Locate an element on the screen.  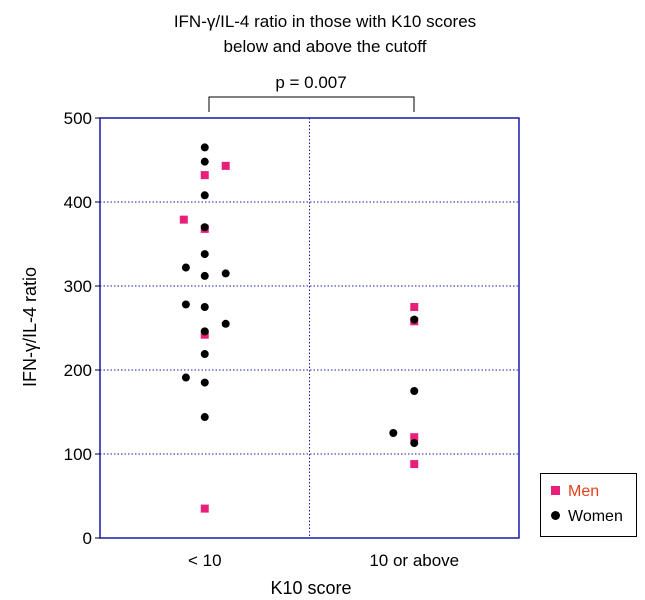
x-axis: < 10 10 or above is located at coordinates (323, 560).